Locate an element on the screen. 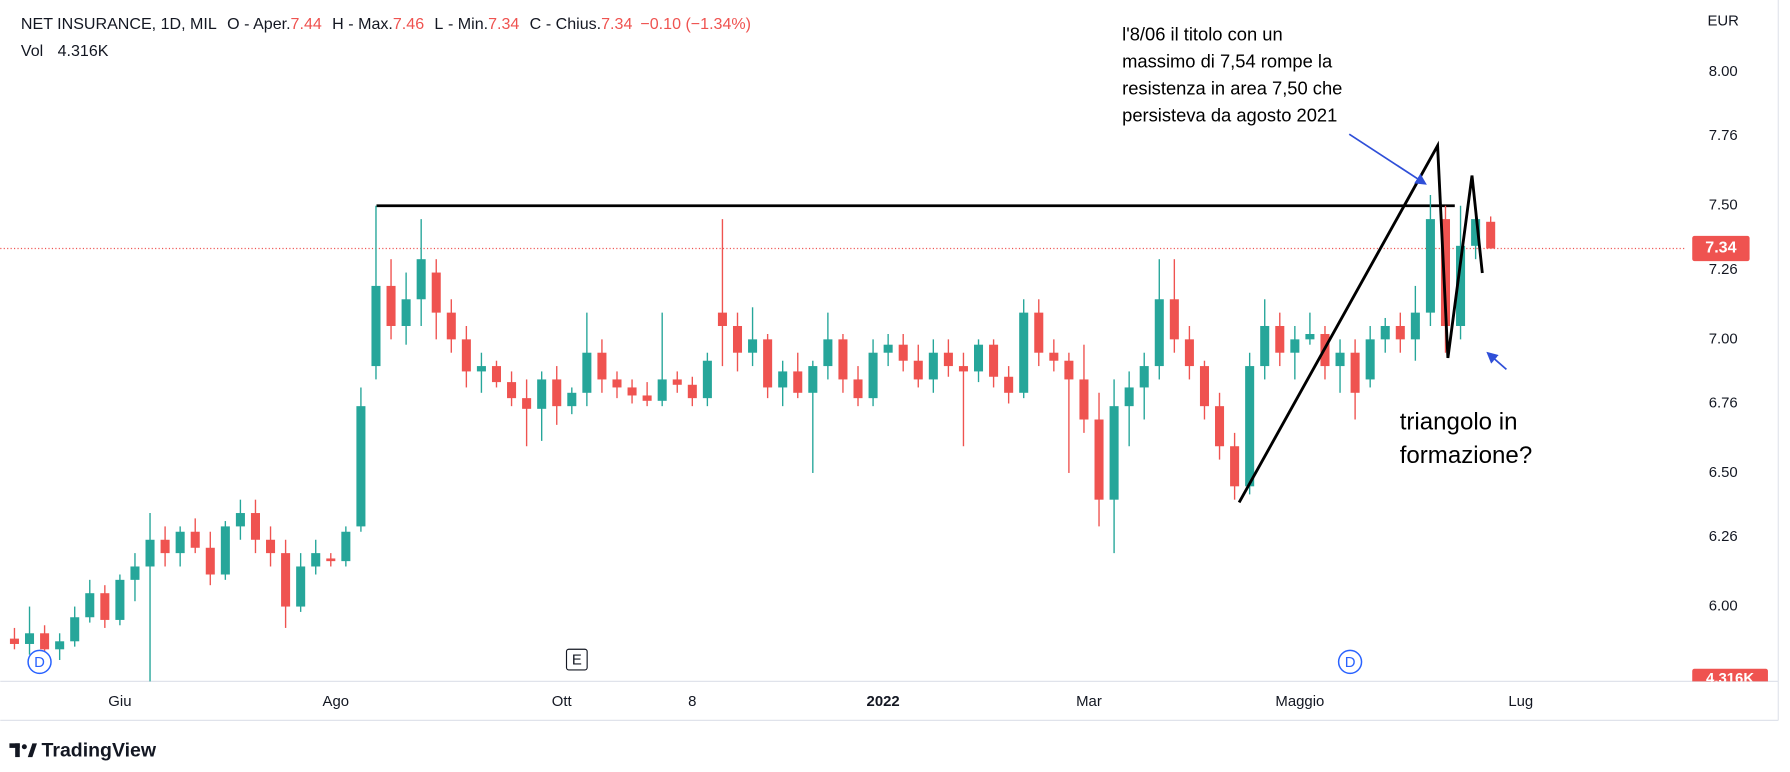 This screenshot has height=772, width=1790. volume-tag-box is located at coordinates (1730, 675).